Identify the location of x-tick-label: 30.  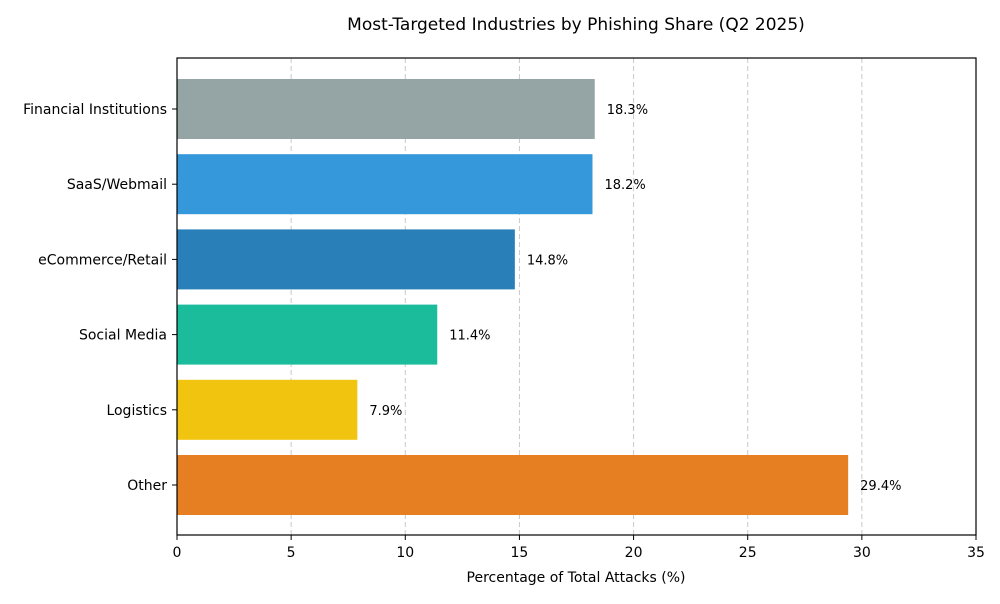
(862, 553).